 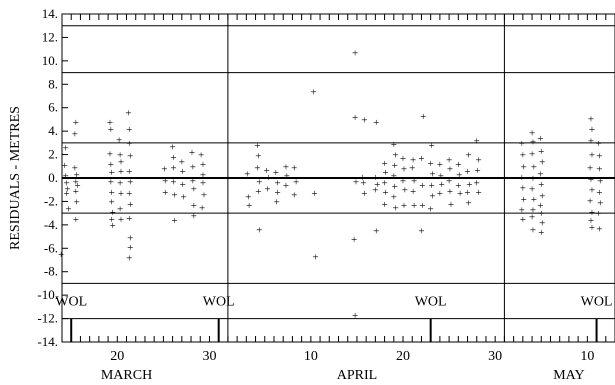 What do you see at coordinates (126, 375) in the screenshot?
I see `month-label: MARCH` at bounding box center [126, 375].